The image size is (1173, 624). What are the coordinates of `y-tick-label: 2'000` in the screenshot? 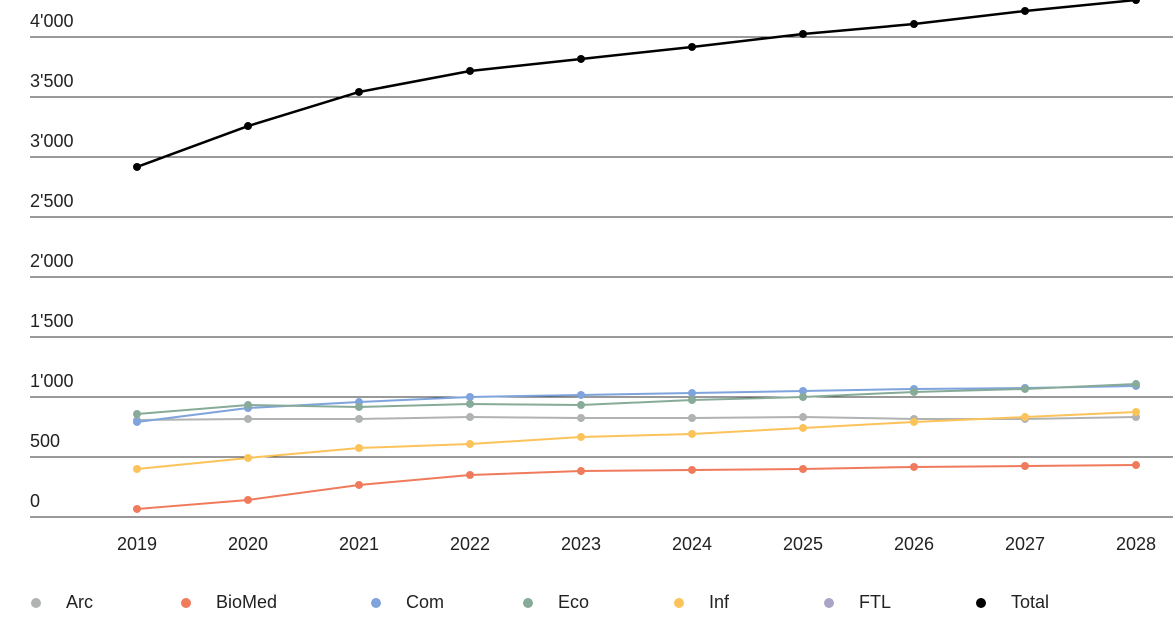 It's located at (51, 261).